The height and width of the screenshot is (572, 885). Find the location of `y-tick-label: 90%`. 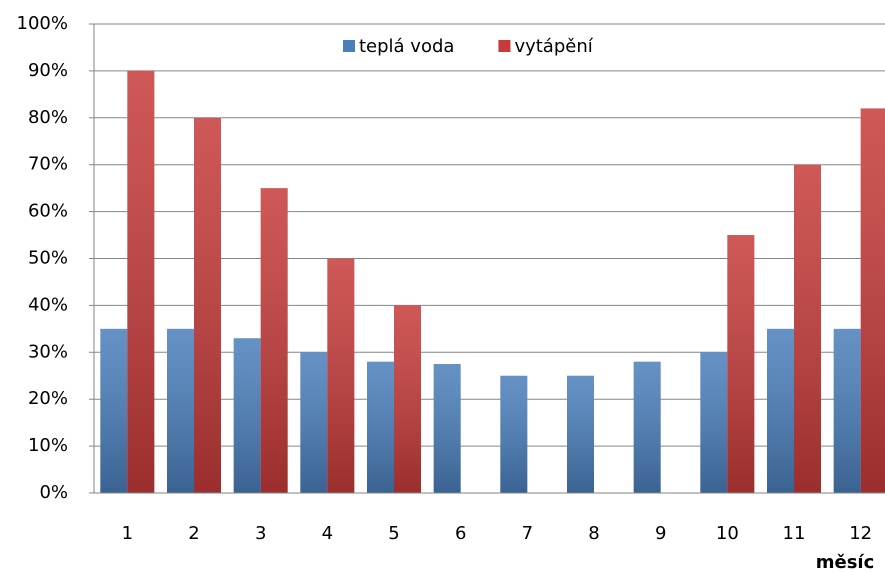

y-tick-label: 90% is located at coordinates (48, 70).